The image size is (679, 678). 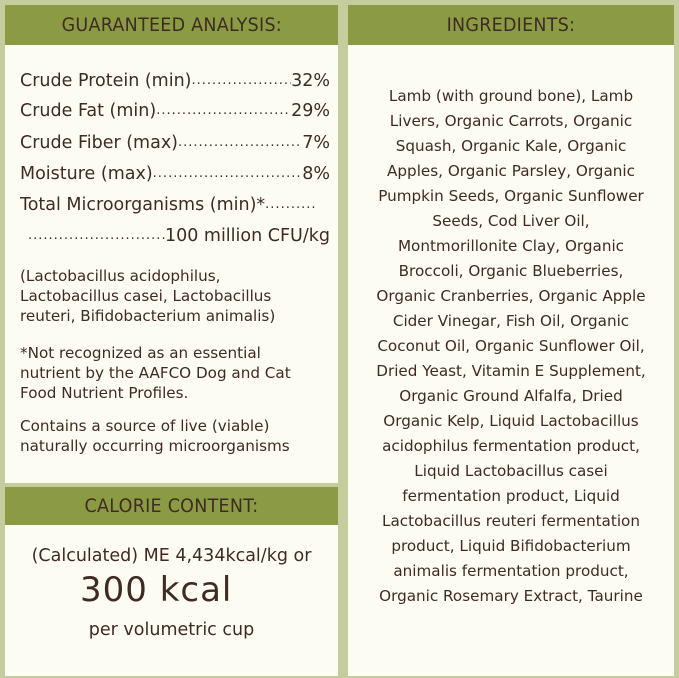 What do you see at coordinates (86, 174) in the screenshot?
I see `row-label: Moisture (max)` at bounding box center [86, 174].